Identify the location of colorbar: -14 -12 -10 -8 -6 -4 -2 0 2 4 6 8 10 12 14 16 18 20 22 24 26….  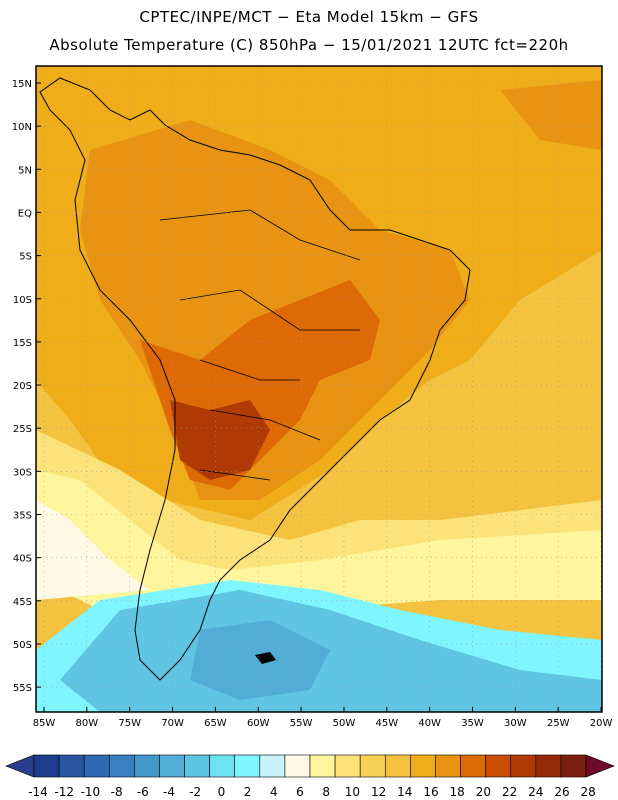
(310, 776).